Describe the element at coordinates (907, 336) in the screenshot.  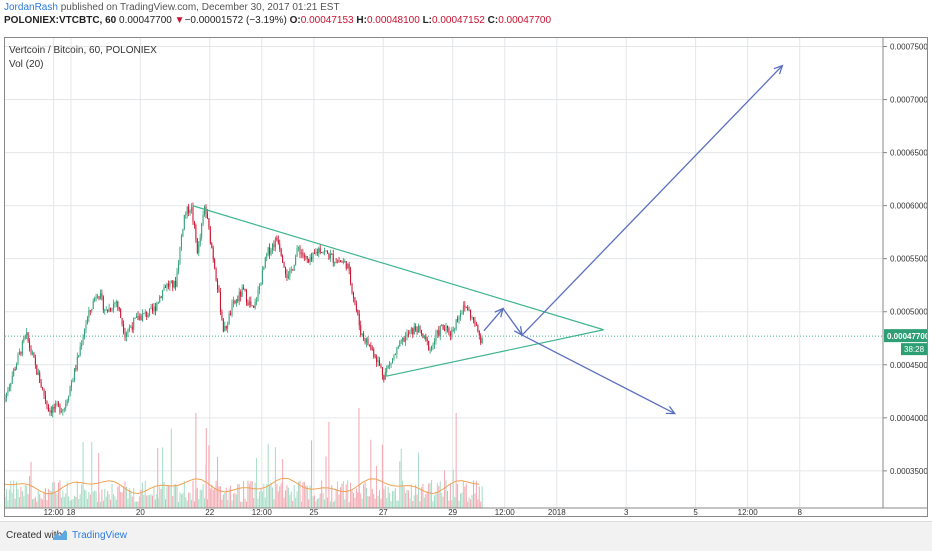
I see `last-price-tag-label: 0.00047700` at that location.